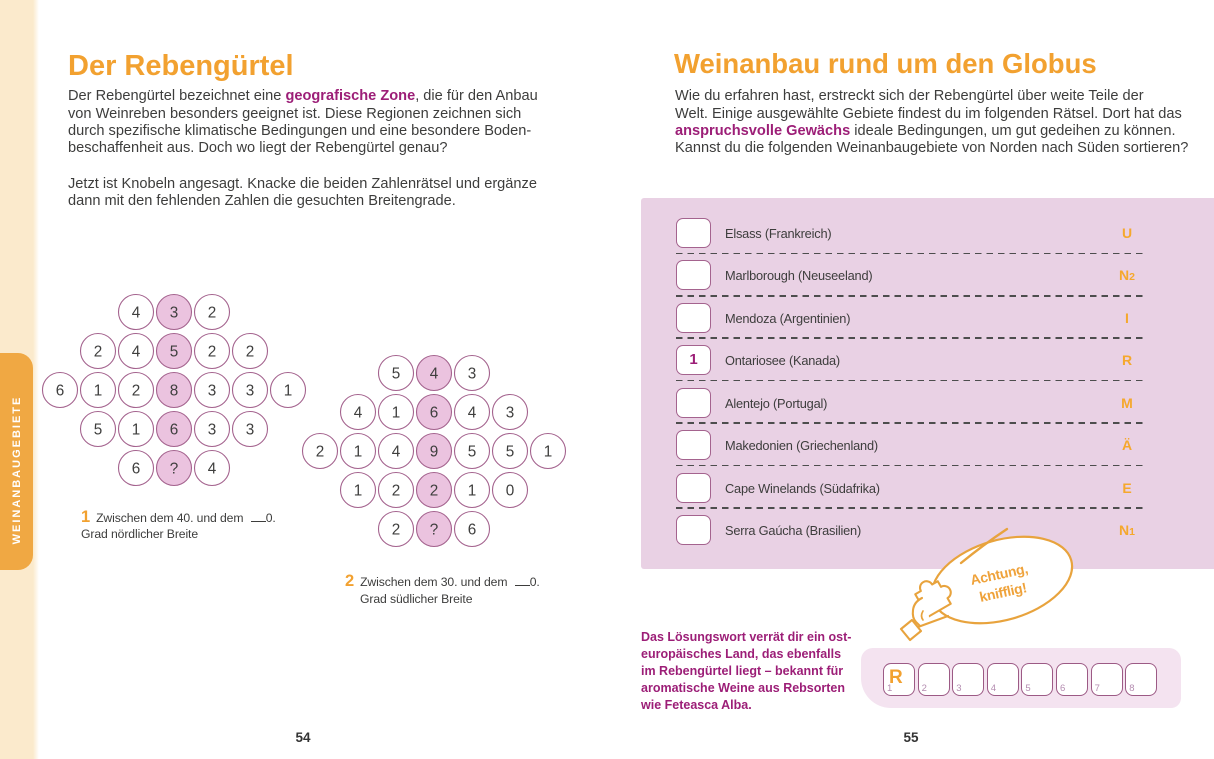 This screenshot has height=759, width=1214. What do you see at coordinates (174, 391) in the screenshot?
I see `svg-text: 8` at bounding box center [174, 391].